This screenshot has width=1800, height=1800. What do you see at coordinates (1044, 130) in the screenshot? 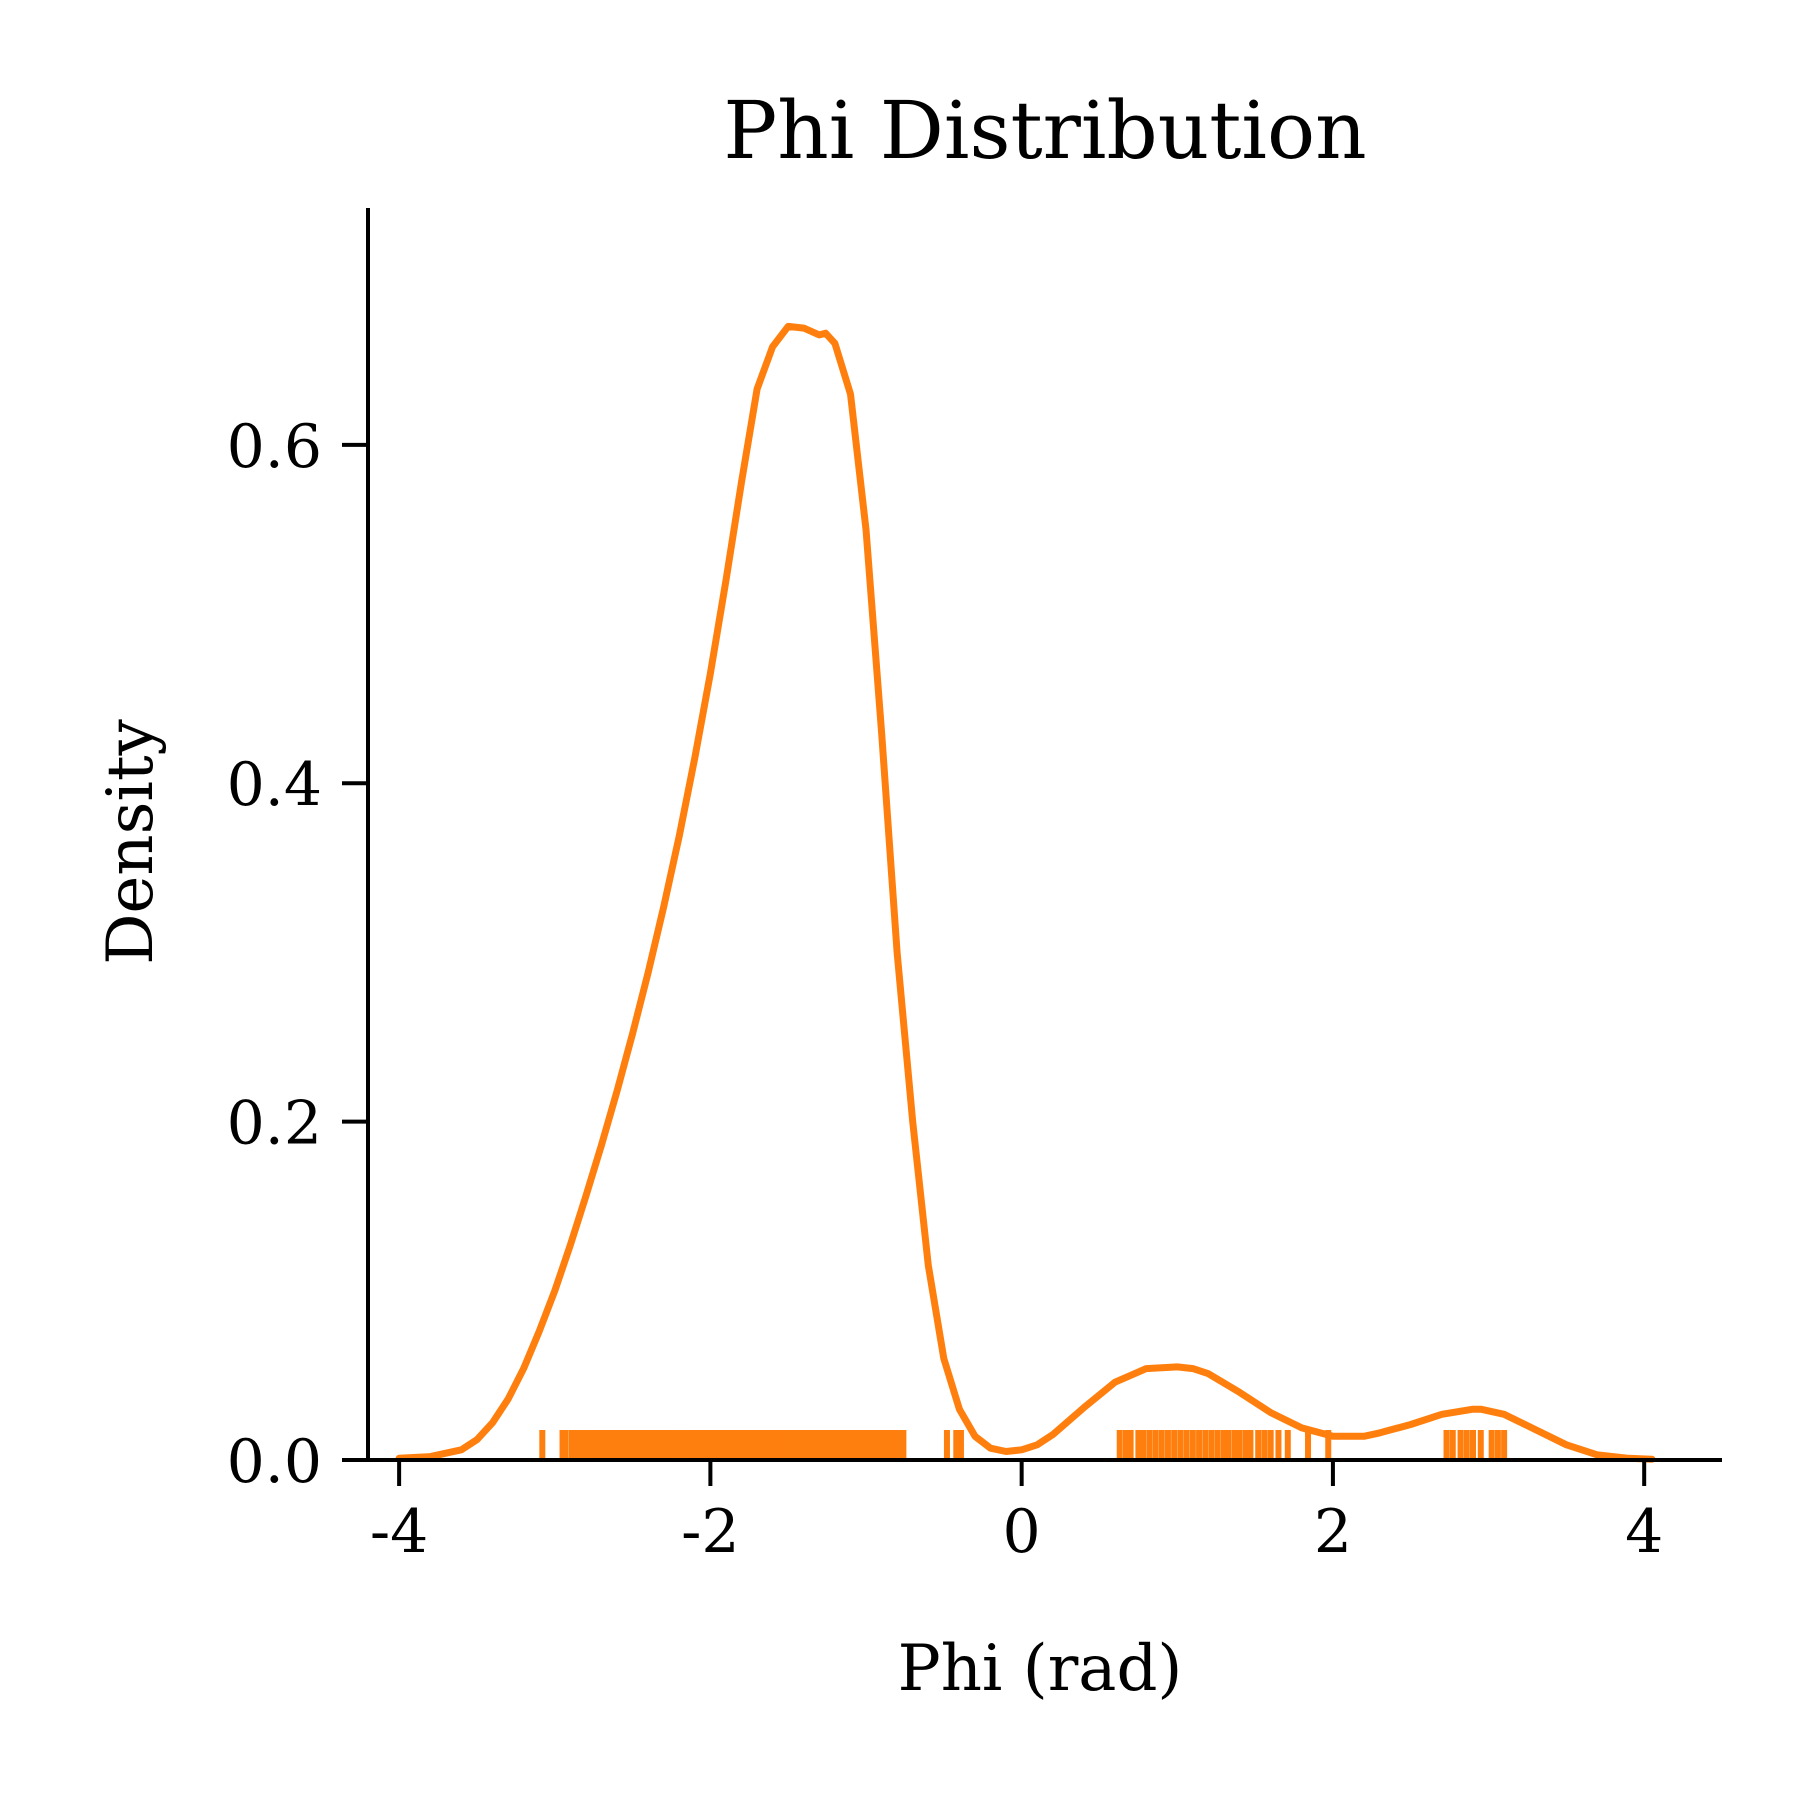
I see `chart-title: Phi Distribution` at bounding box center [1044, 130].